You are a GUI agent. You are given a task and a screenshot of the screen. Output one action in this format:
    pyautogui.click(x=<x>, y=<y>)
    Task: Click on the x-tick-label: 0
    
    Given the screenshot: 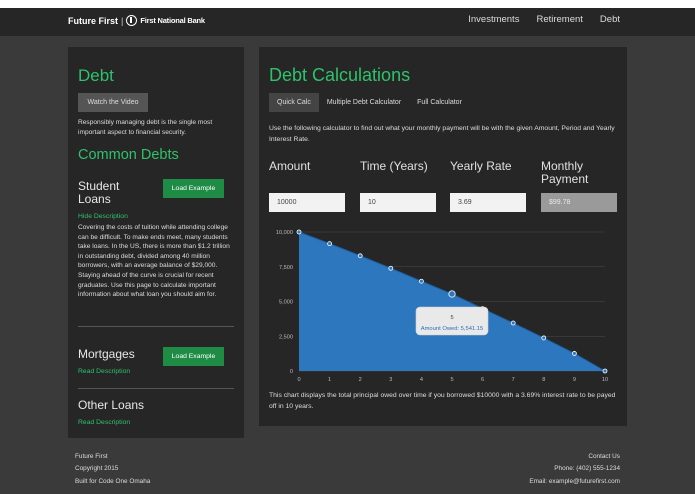 What is the action you would take?
    pyautogui.click(x=298, y=380)
    